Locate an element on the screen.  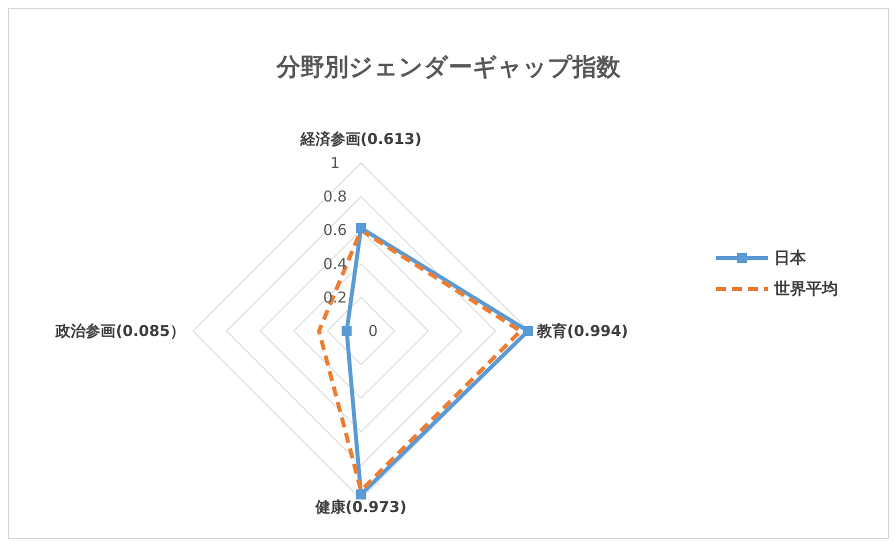
spoke-label: 健康(0.973) is located at coordinates (360, 507).